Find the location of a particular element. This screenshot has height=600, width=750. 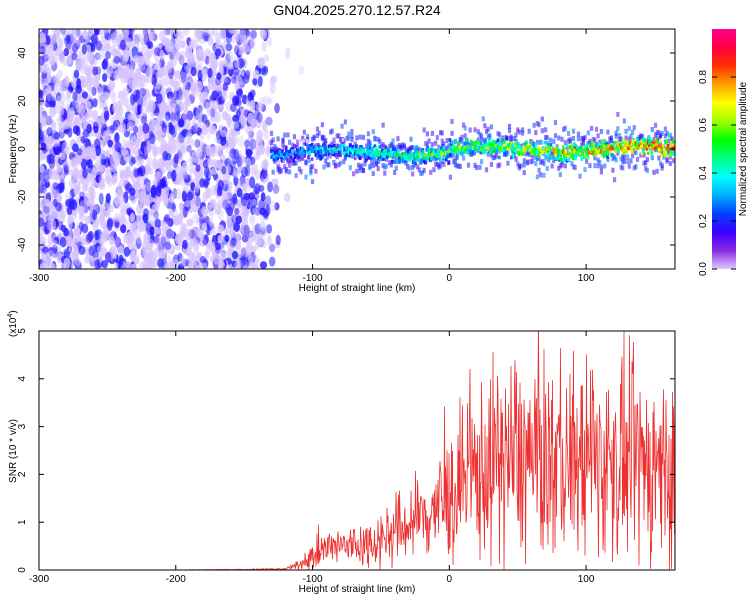

y-tick-label: 3 is located at coordinates (22, 426).